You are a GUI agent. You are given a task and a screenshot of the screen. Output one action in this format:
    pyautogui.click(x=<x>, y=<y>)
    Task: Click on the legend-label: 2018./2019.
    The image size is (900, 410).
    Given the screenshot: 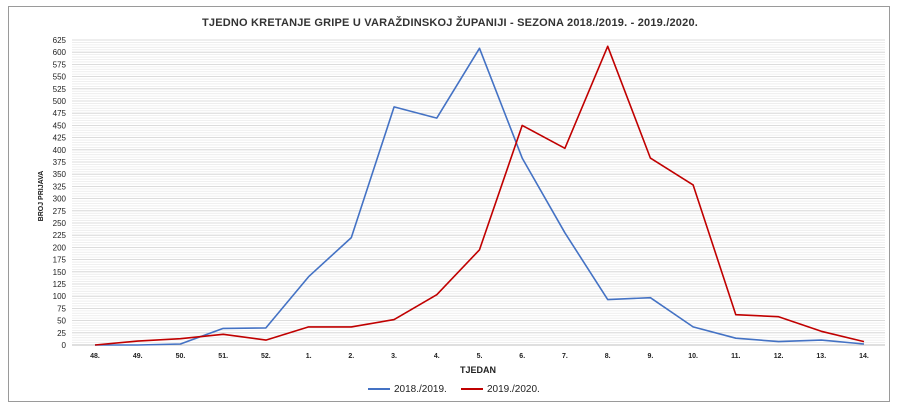 What is the action you would take?
    pyautogui.click(x=420, y=389)
    